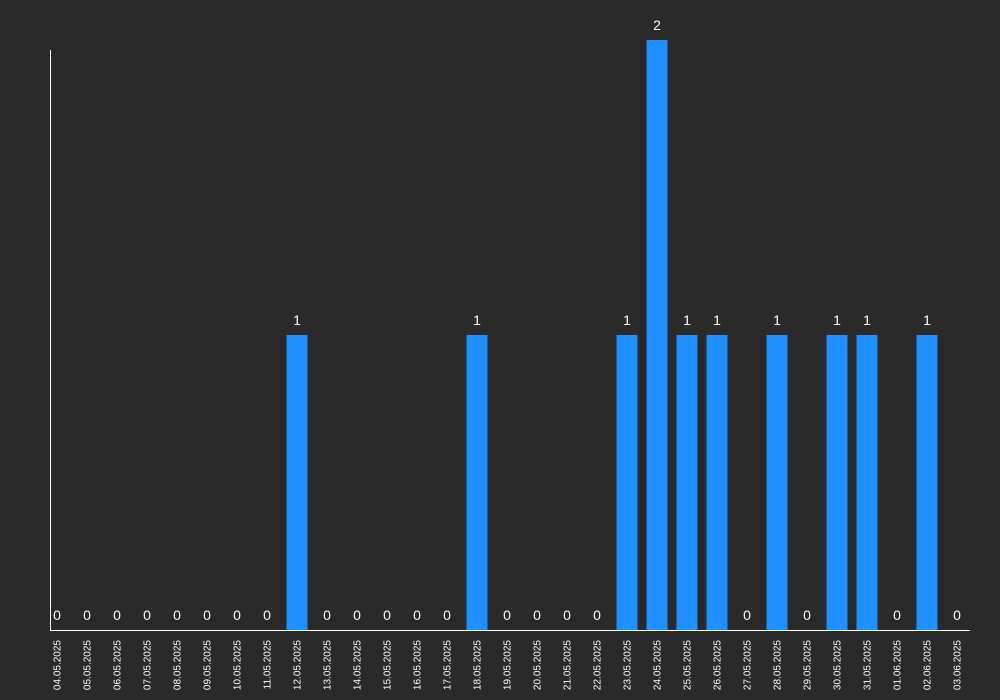 This screenshot has height=700, width=1000. What do you see at coordinates (868, 665) in the screenshot?
I see `x-tick-label-31.05.2025: 31.05.2025` at bounding box center [868, 665].